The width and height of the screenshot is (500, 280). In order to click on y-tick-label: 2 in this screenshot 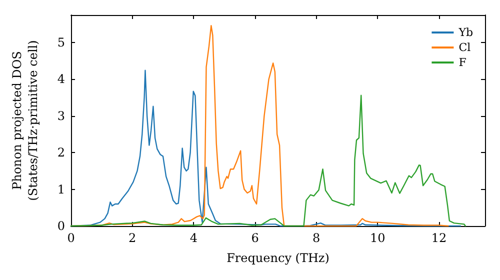, I will do `click(61, 153)`.